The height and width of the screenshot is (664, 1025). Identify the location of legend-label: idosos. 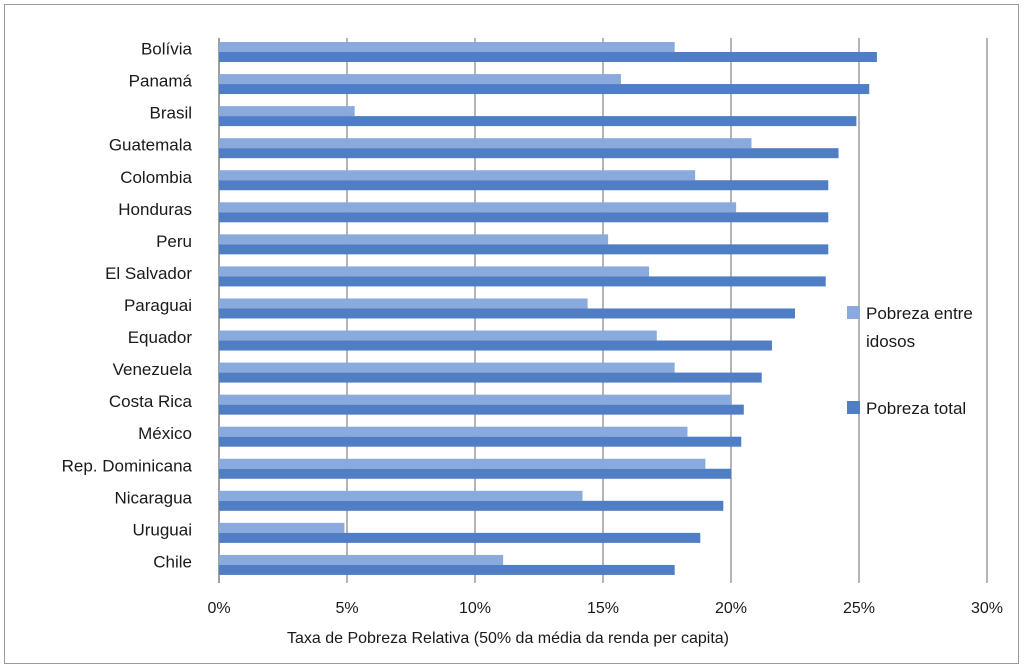
(890, 341).